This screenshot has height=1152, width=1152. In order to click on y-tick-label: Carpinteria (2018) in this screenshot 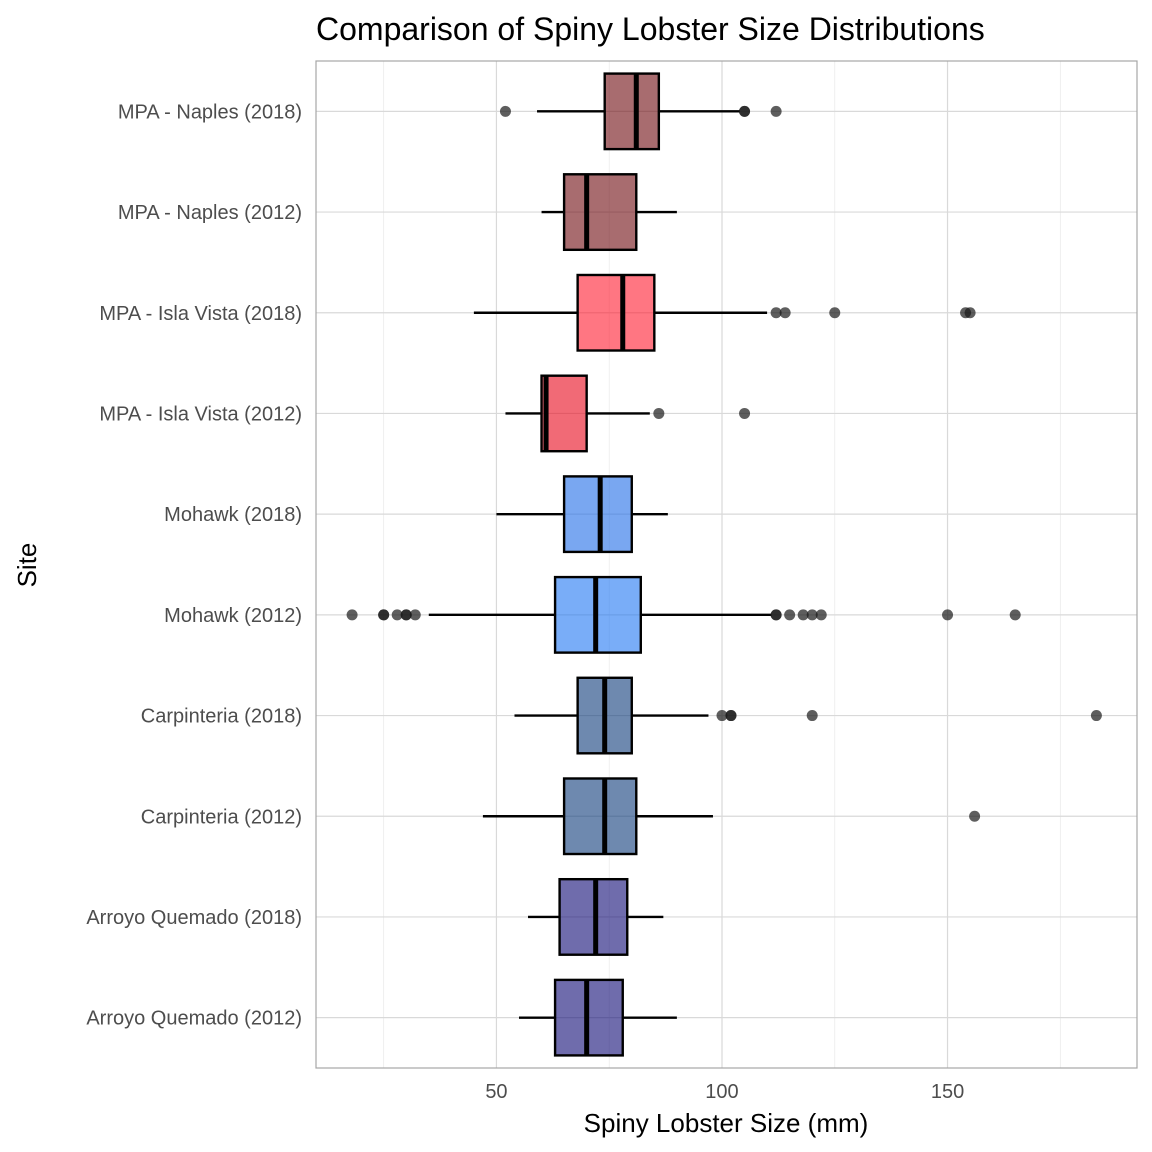, I will do `click(221, 717)`.